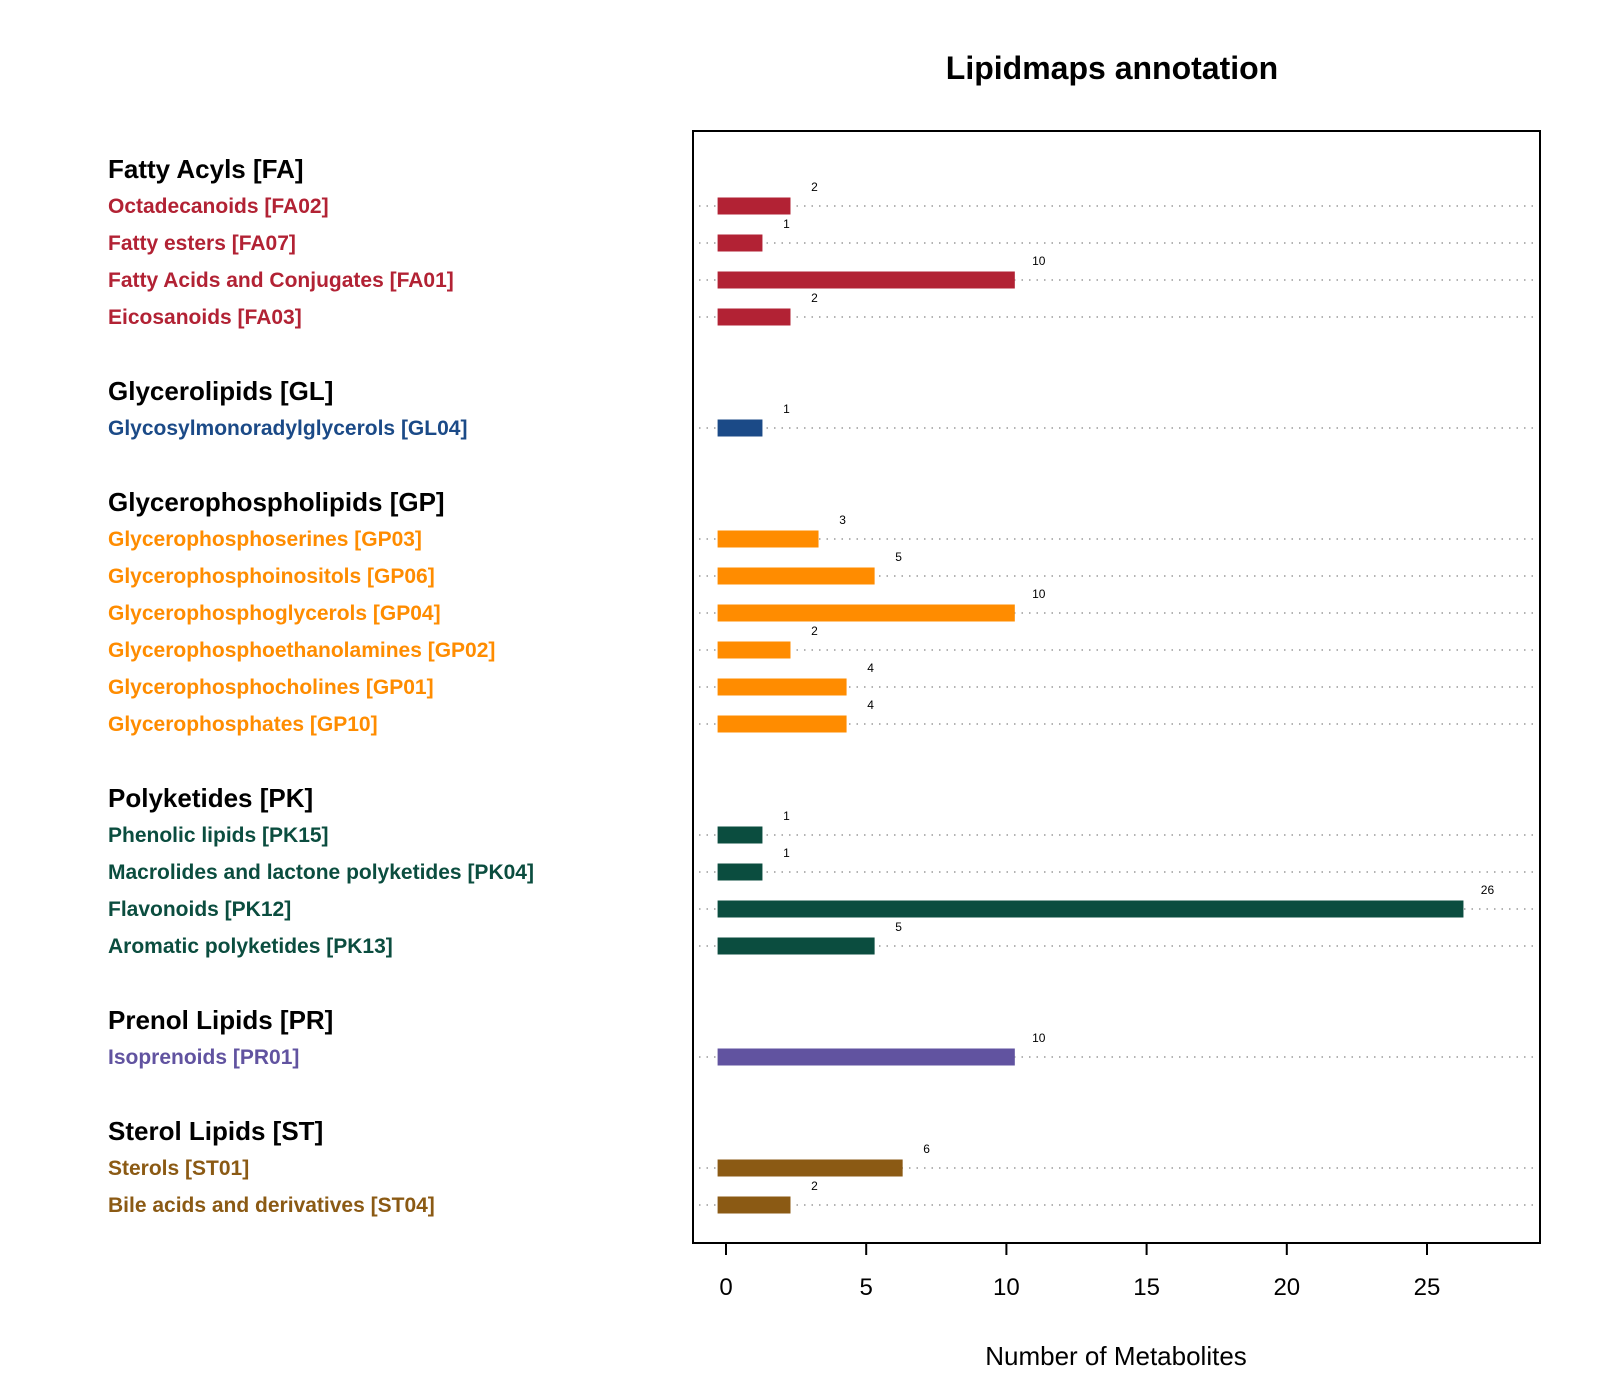  I want to click on x-tick-label: 20, so click(1286, 1287).